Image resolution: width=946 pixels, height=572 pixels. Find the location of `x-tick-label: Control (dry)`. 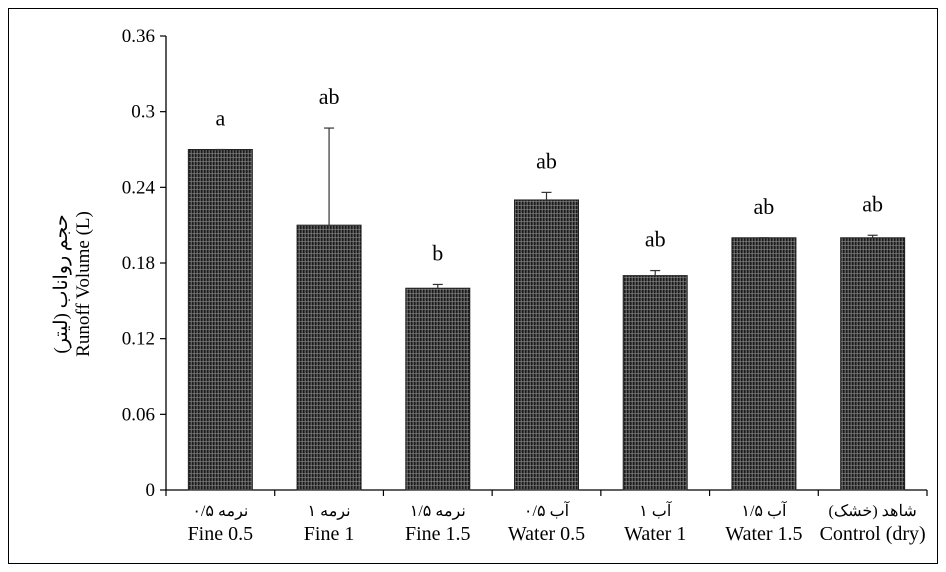

x-tick-label: Control (dry) is located at coordinates (873, 534).